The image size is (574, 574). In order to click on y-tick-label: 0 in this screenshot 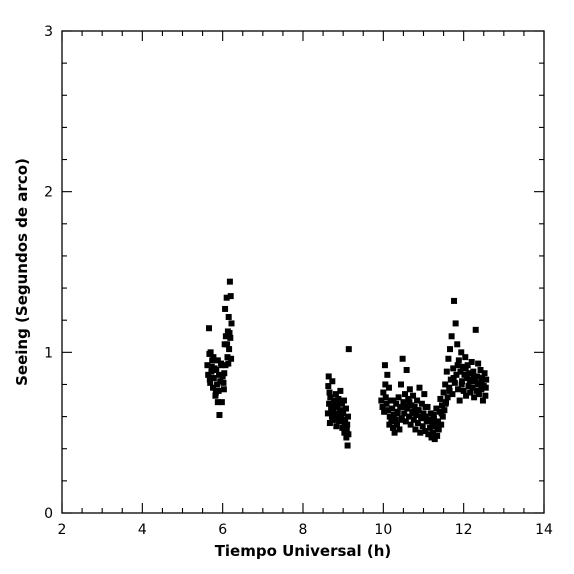, I will do `click(48, 514)`.